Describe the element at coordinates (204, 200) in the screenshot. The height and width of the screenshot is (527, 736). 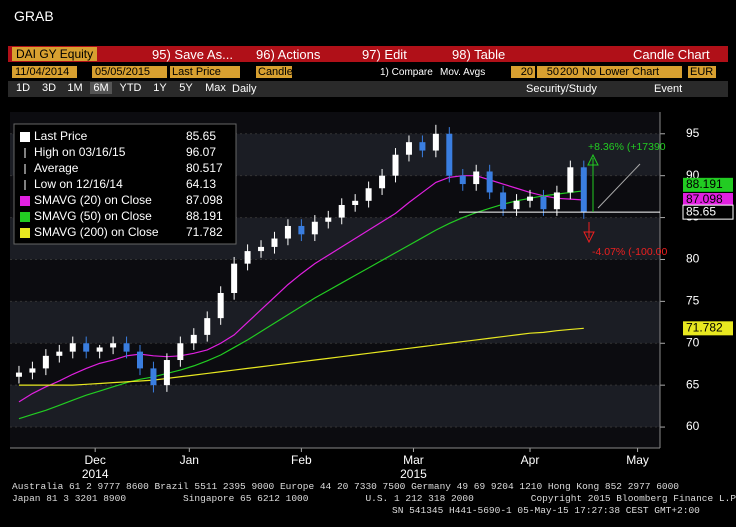
I see `legend-value: 87.098` at that location.